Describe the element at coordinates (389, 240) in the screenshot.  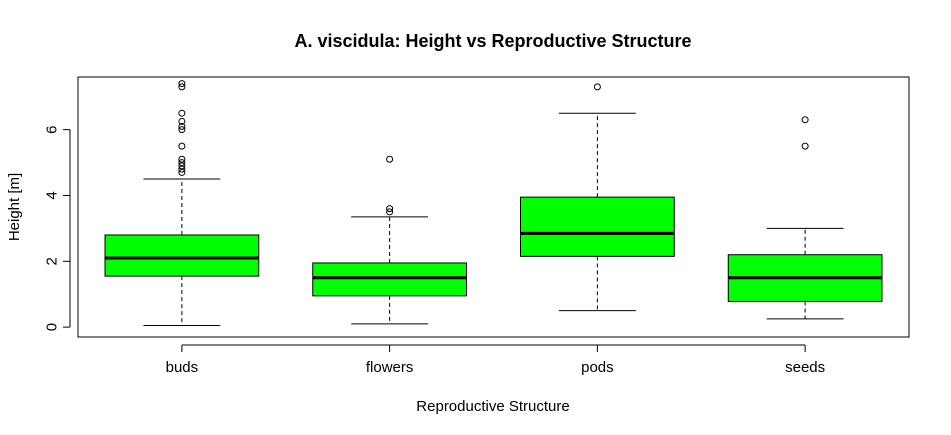
I see `box-group-flowers` at that location.